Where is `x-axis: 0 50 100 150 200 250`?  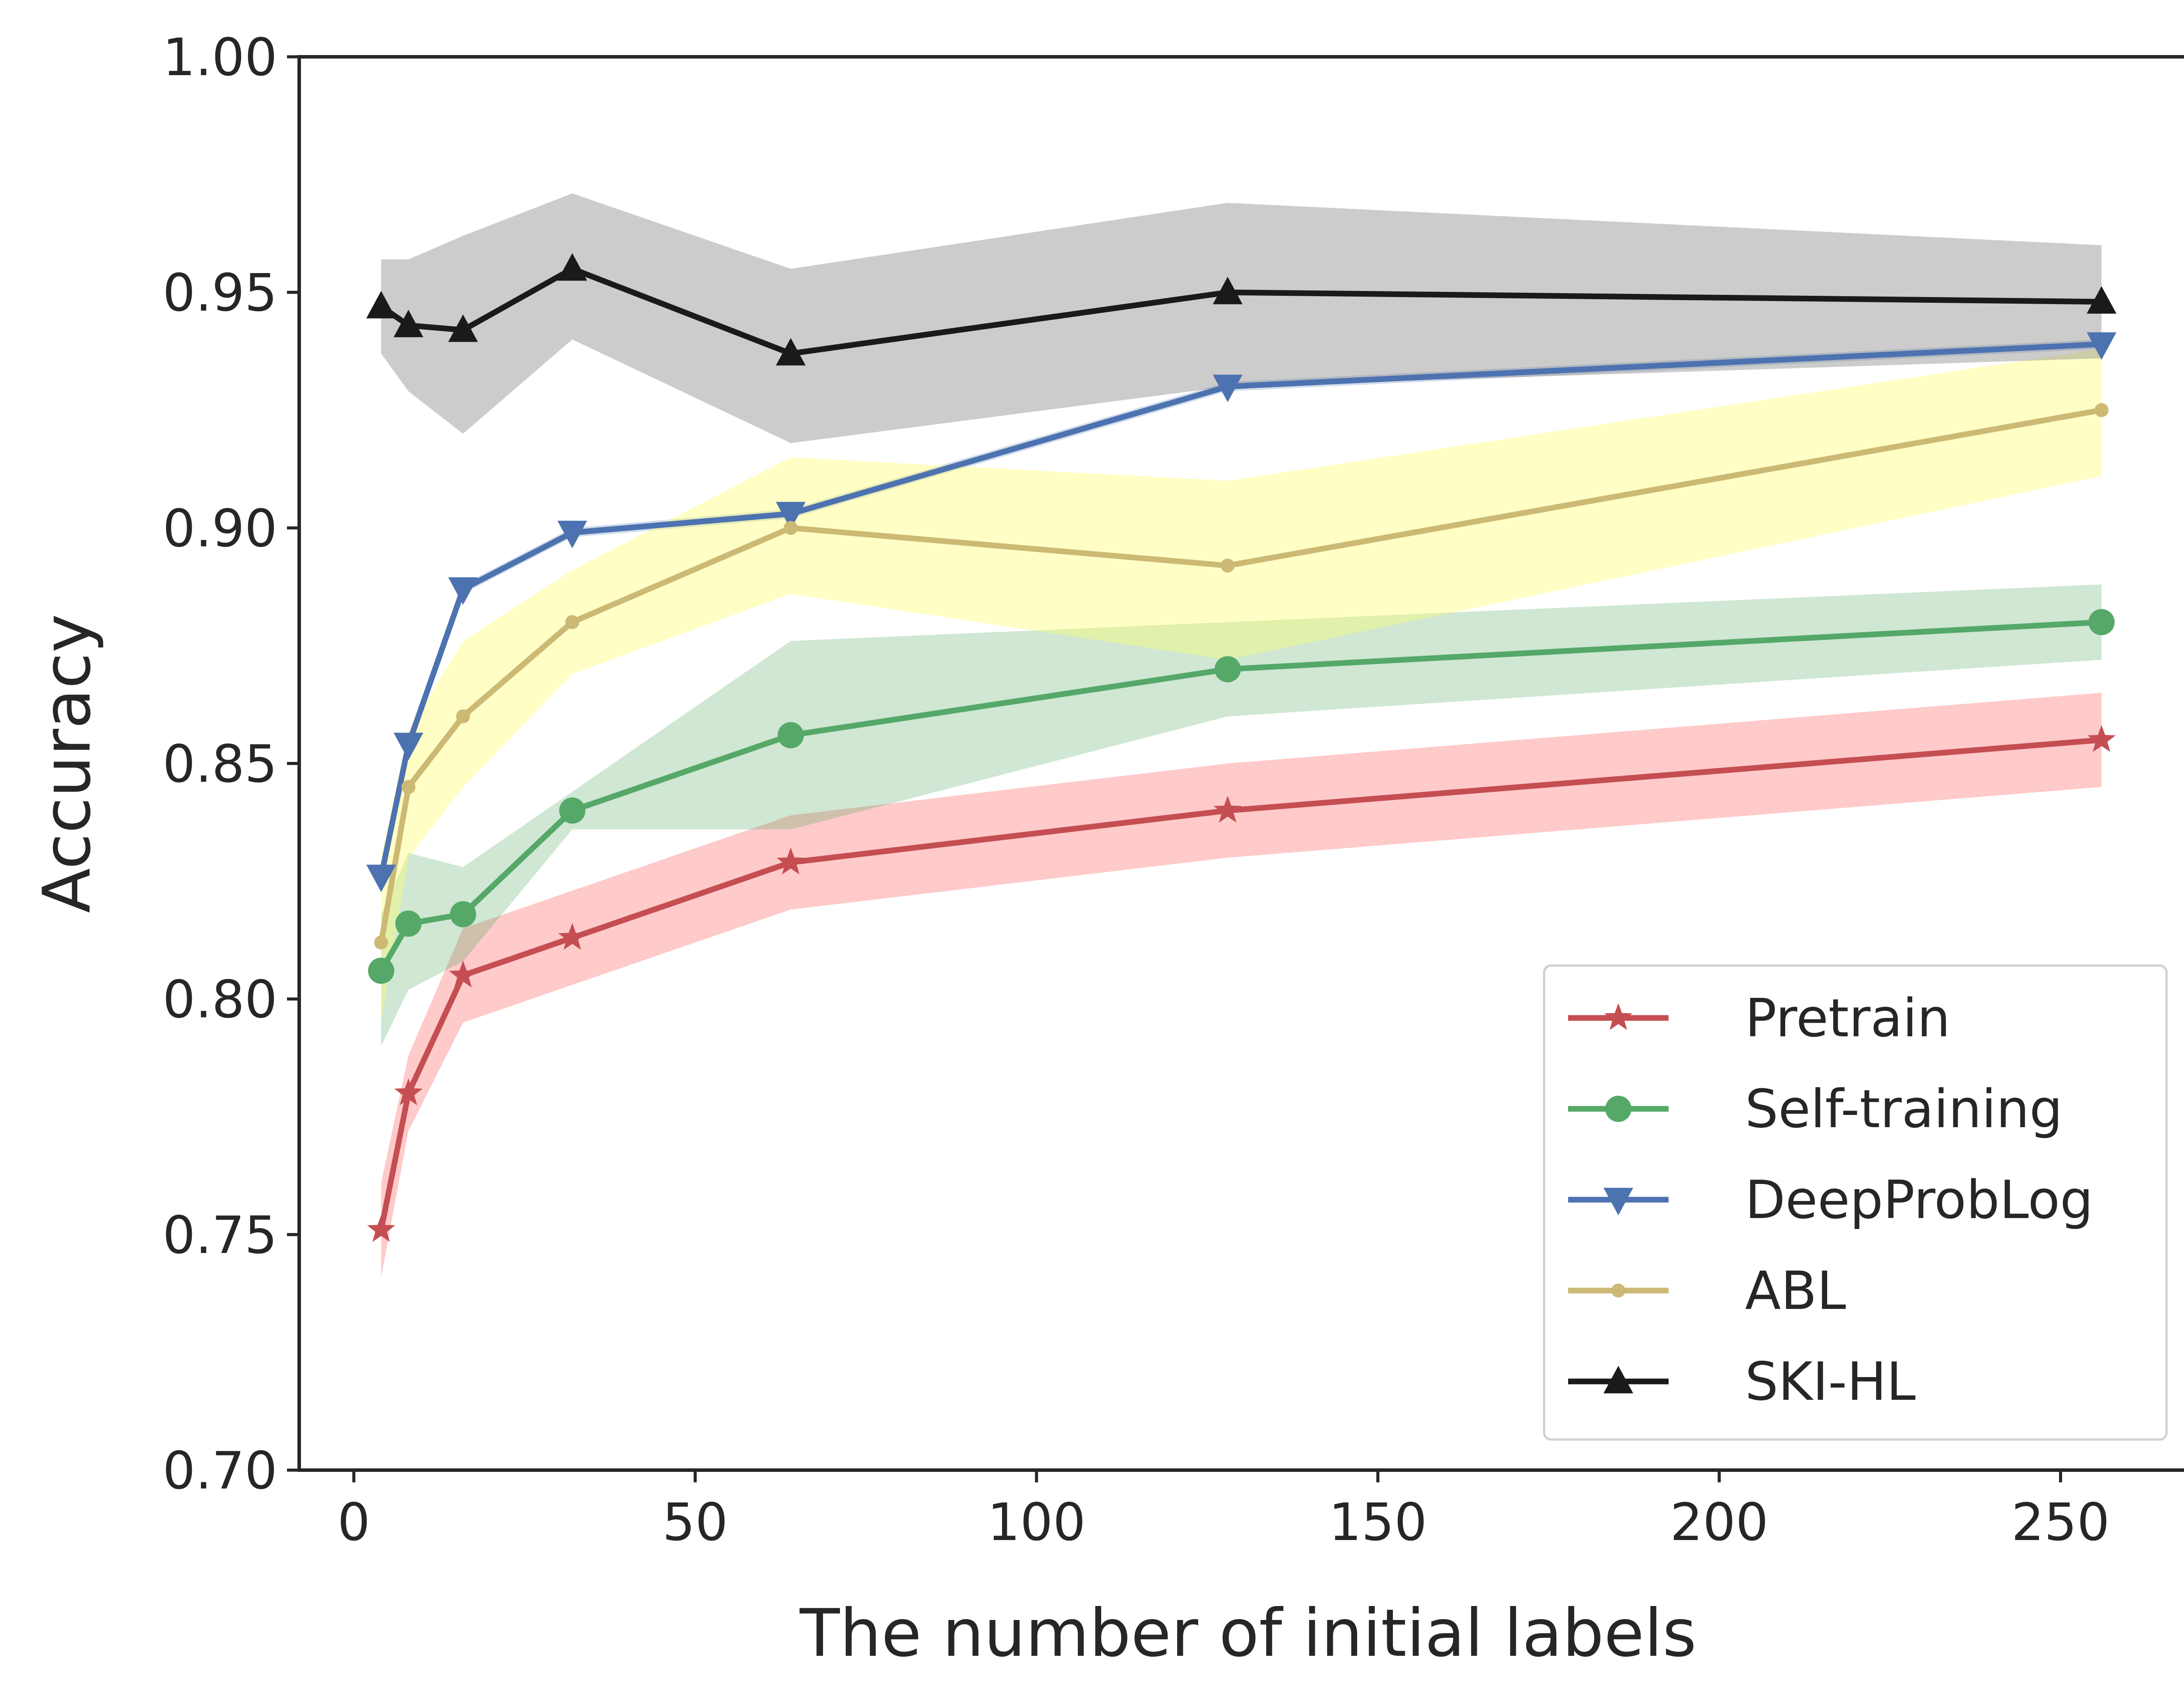
x-axis: 0 50 100 150 200 250 is located at coordinates (1223, 1511).